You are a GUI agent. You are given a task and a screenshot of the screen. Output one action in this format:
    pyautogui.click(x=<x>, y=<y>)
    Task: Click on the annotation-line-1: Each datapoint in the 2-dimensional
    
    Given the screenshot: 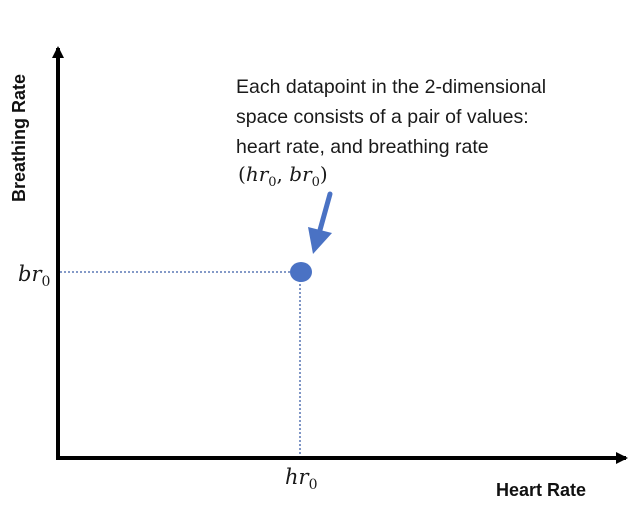 What is the action you would take?
    pyautogui.click(x=391, y=87)
    